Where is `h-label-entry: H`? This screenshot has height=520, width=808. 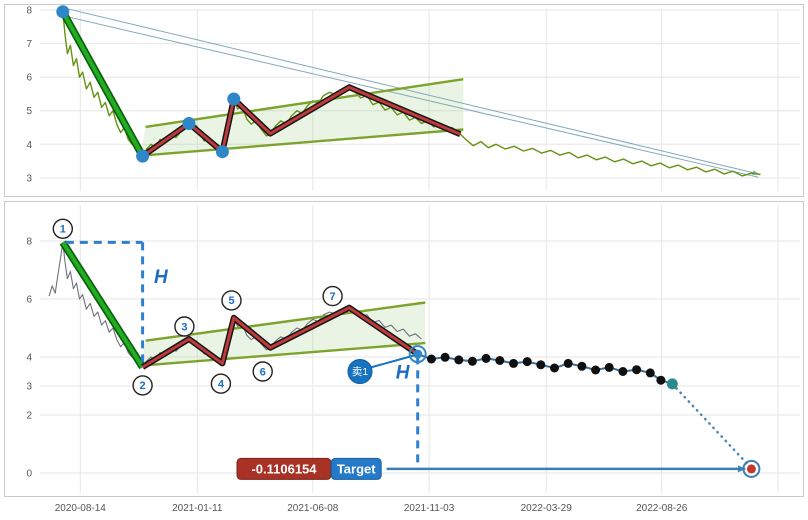 h-label-entry: H is located at coordinates (161, 277).